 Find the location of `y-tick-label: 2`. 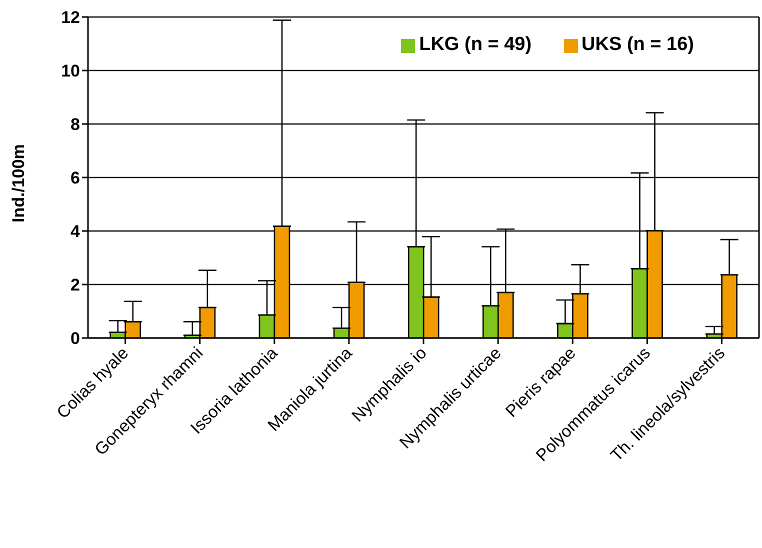

y-tick-label: 2 is located at coordinates (75, 285).